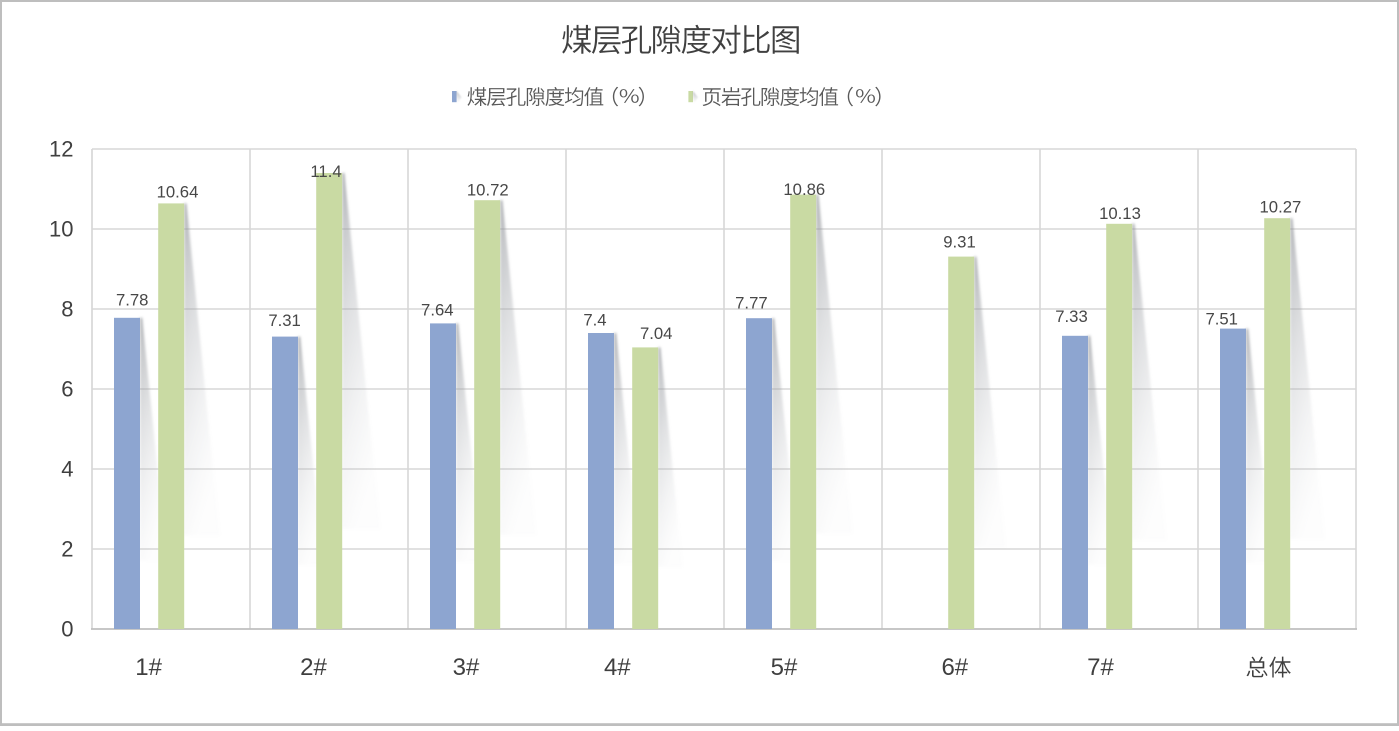 The height and width of the screenshot is (731, 1399). I want to click on svg-text: 10.13, so click(1120, 213).